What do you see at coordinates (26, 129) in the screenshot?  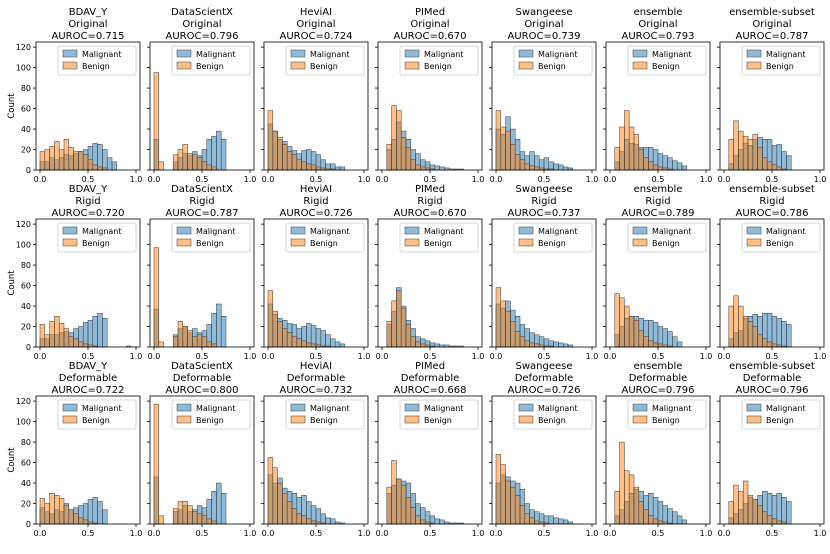 I see `y-tick-label: 40` at bounding box center [26, 129].